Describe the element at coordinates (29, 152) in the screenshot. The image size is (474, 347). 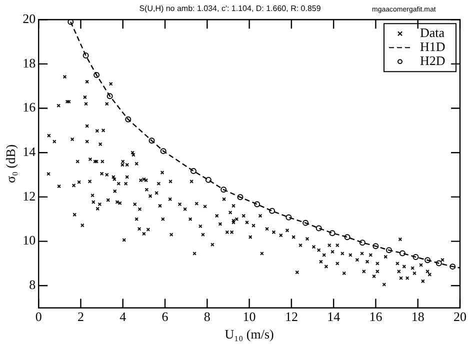
I see `y-tick-label: 14` at that location.